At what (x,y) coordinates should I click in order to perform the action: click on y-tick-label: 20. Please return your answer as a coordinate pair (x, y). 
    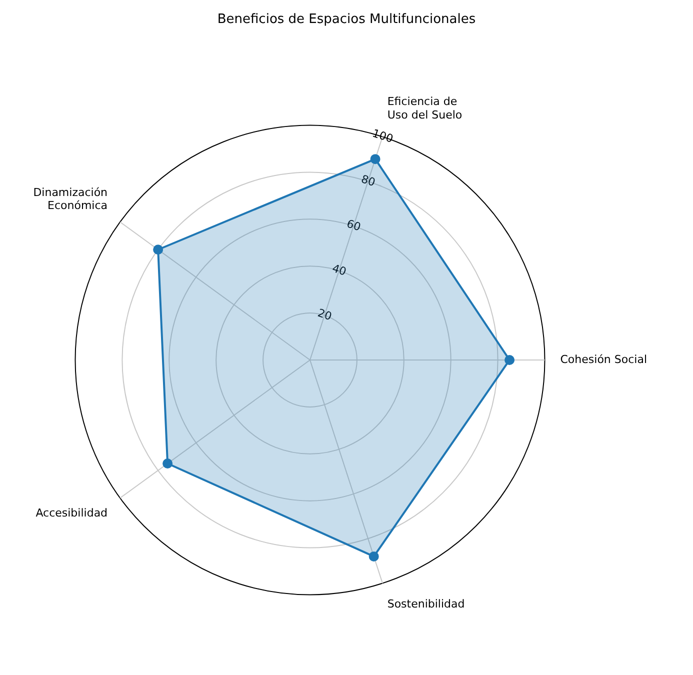
    Looking at the image, I should click on (325, 315).